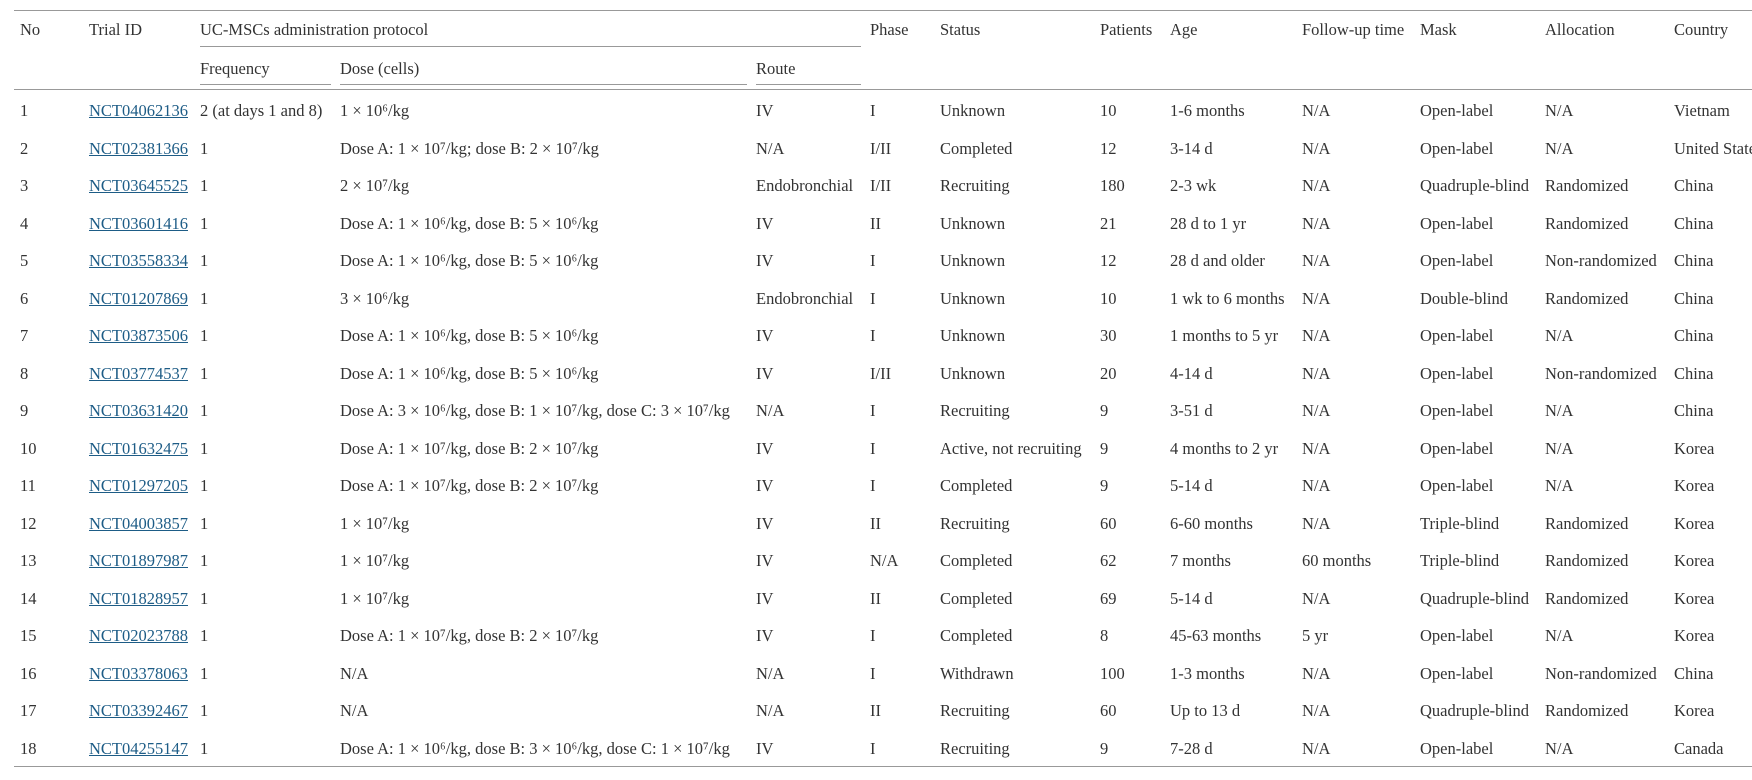  I want to click on allocation: Randomized, so click(1587, 523).